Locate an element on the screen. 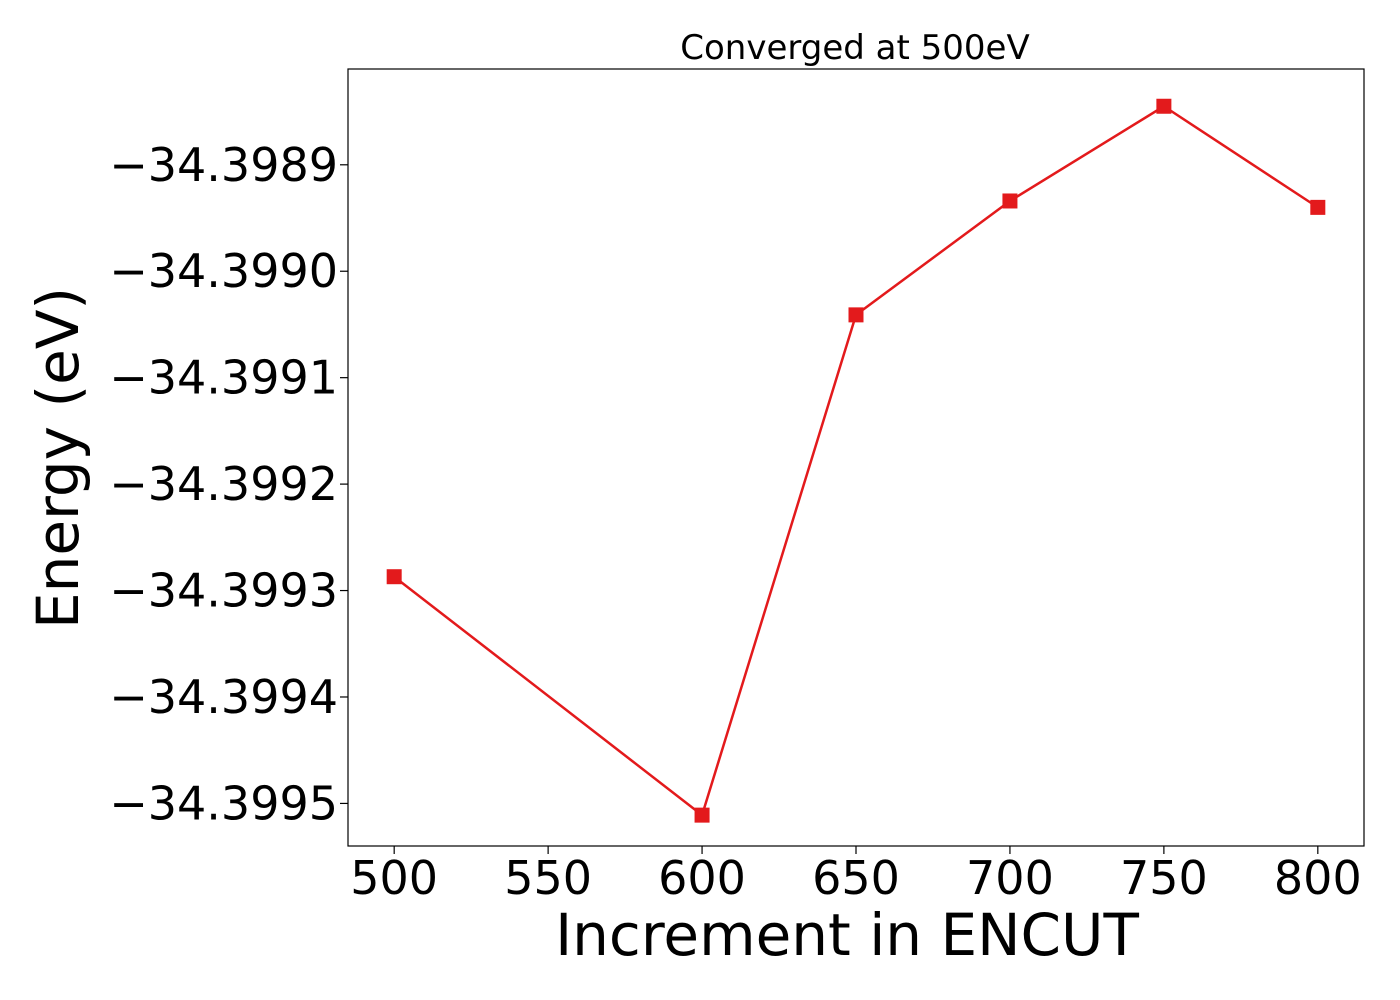  x-tick-label: 700 is located at coordinates (1010, 878).